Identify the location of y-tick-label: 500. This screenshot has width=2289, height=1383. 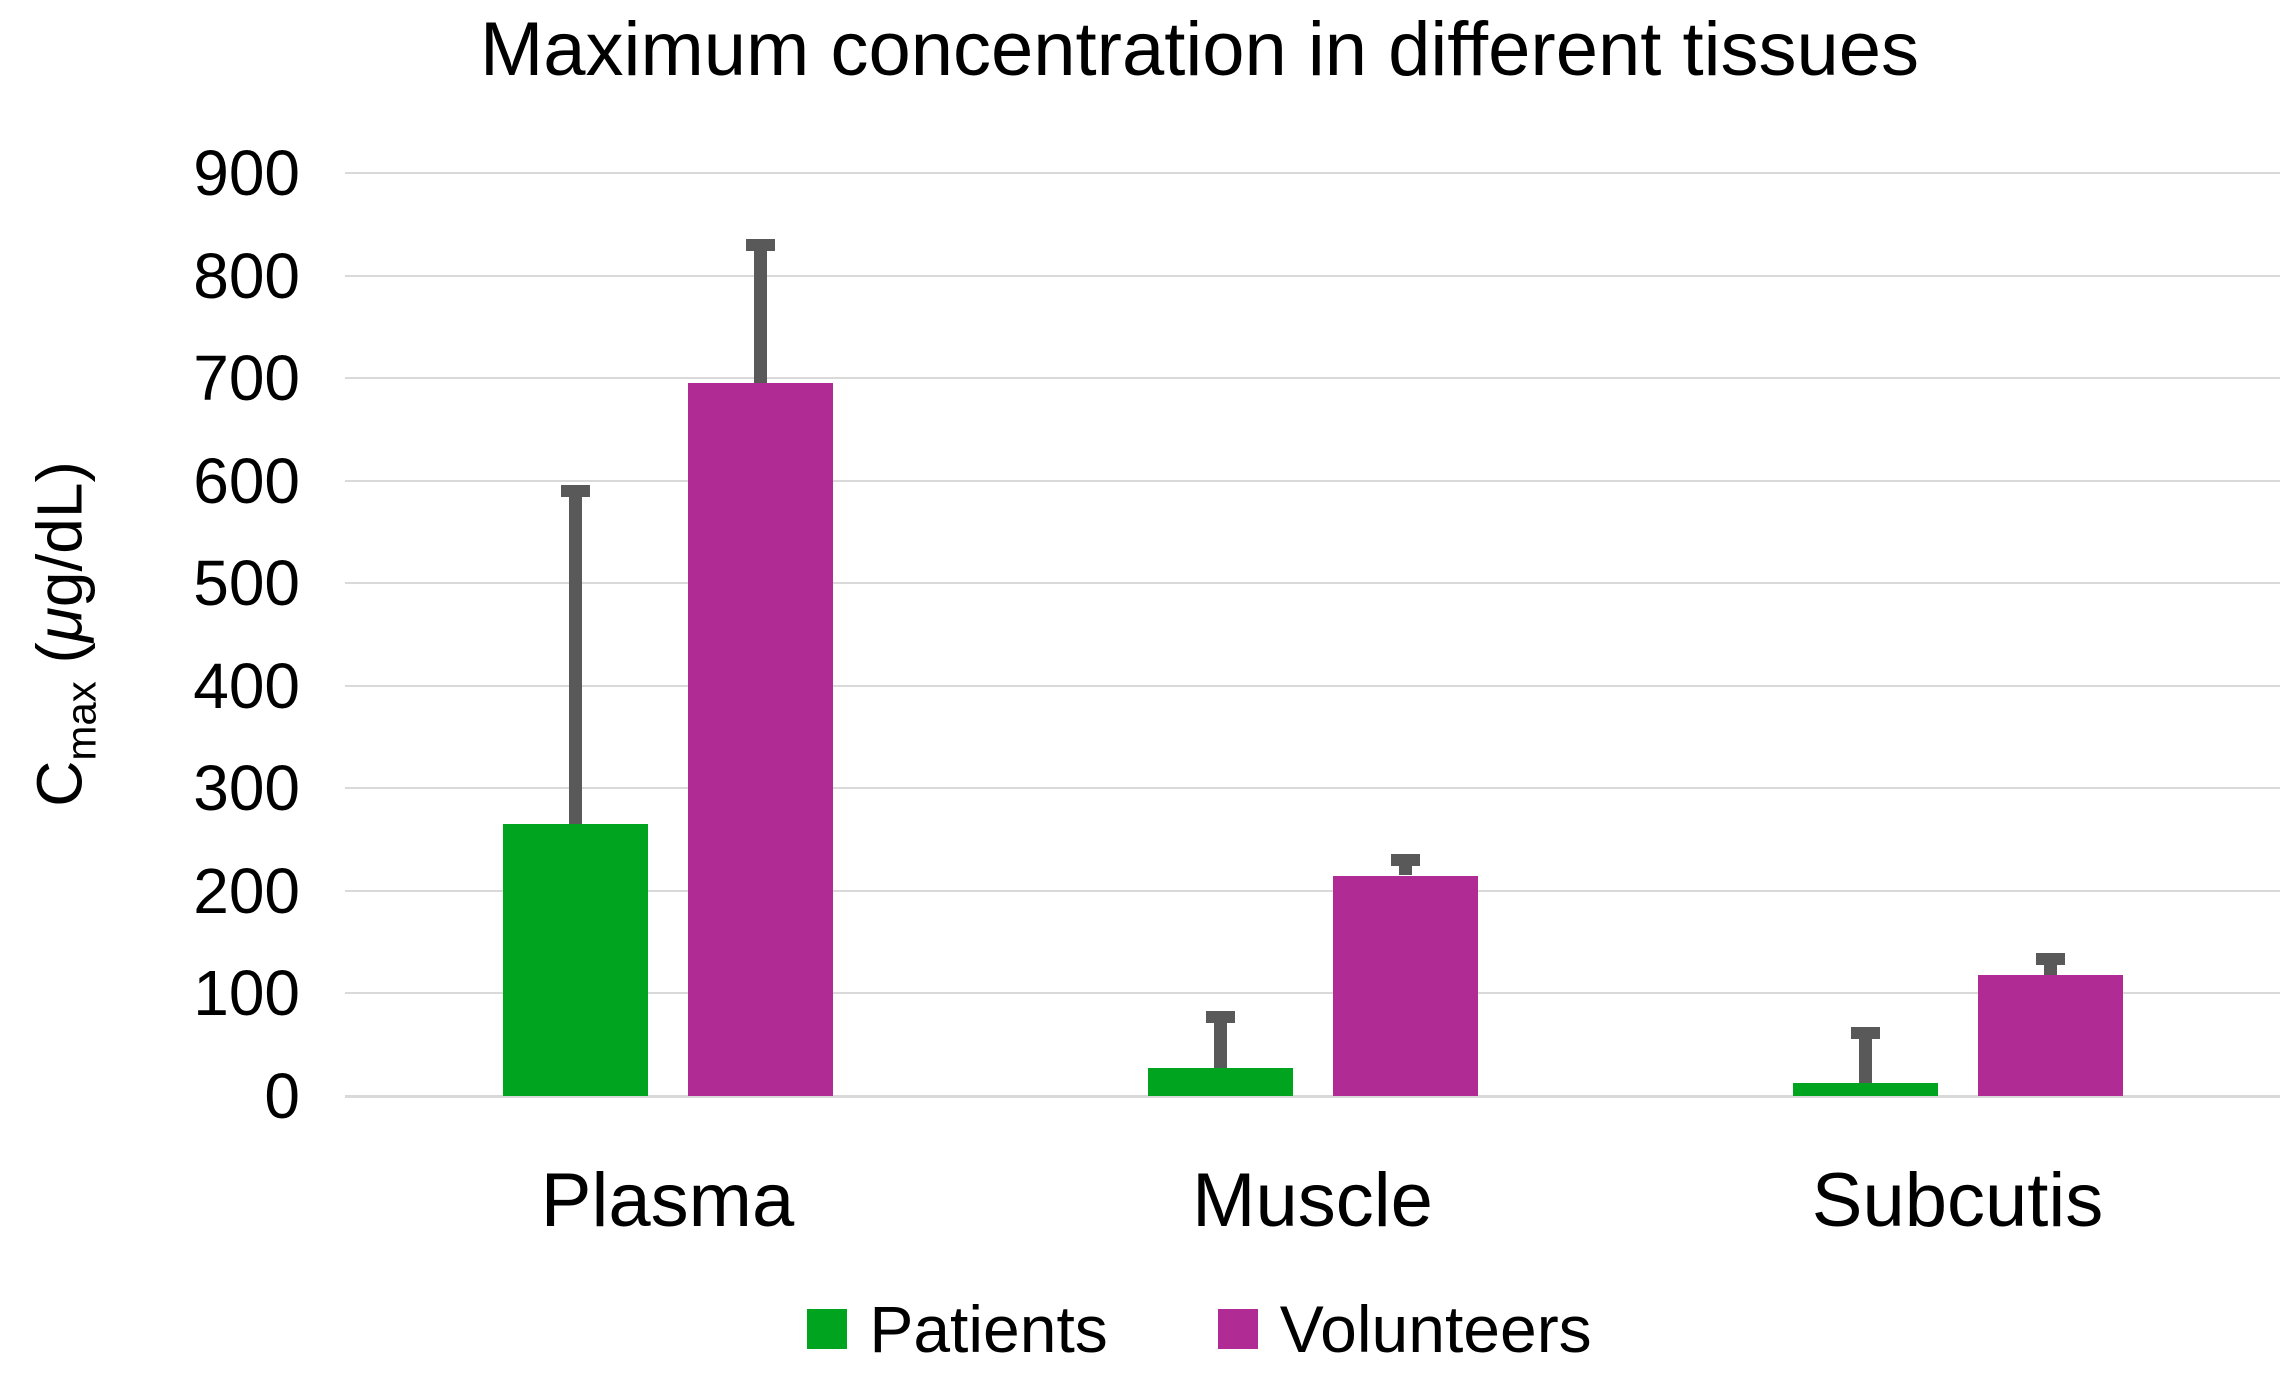
(246, 583).